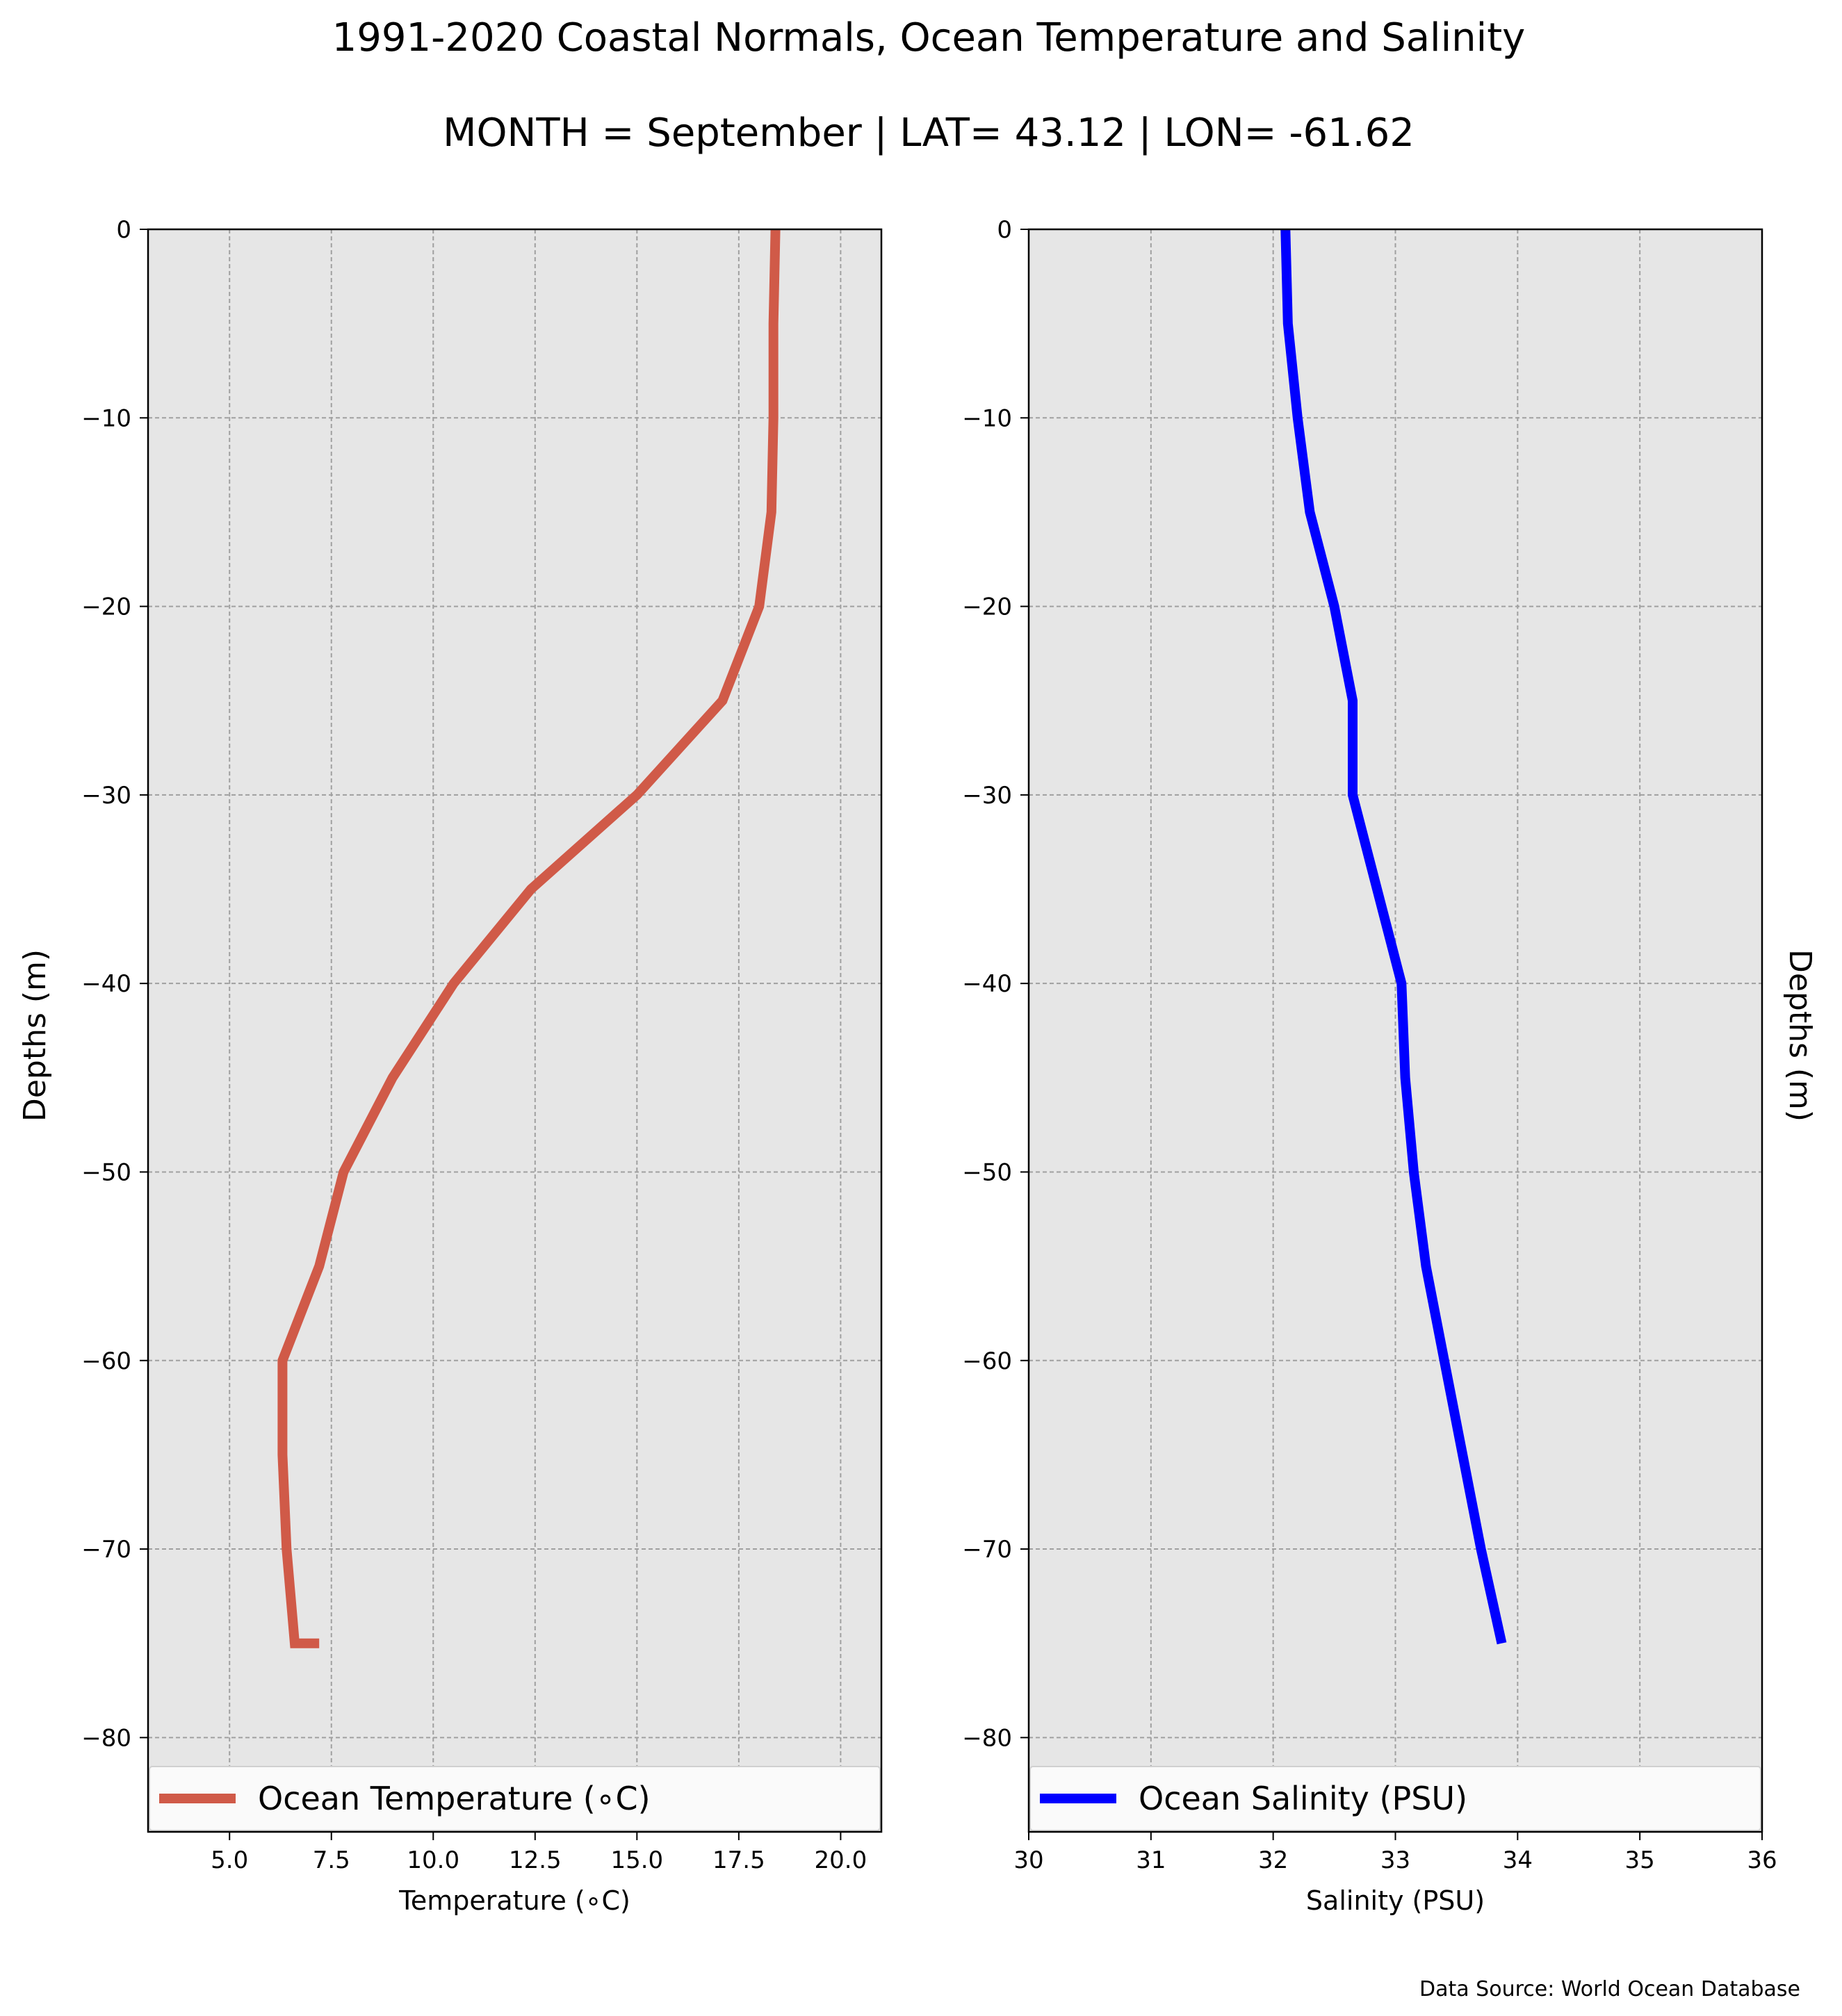 The height and width of the screenshot is (2016, 1842). I want to click on x-tick-label: 12.5, so click(535, 1860).